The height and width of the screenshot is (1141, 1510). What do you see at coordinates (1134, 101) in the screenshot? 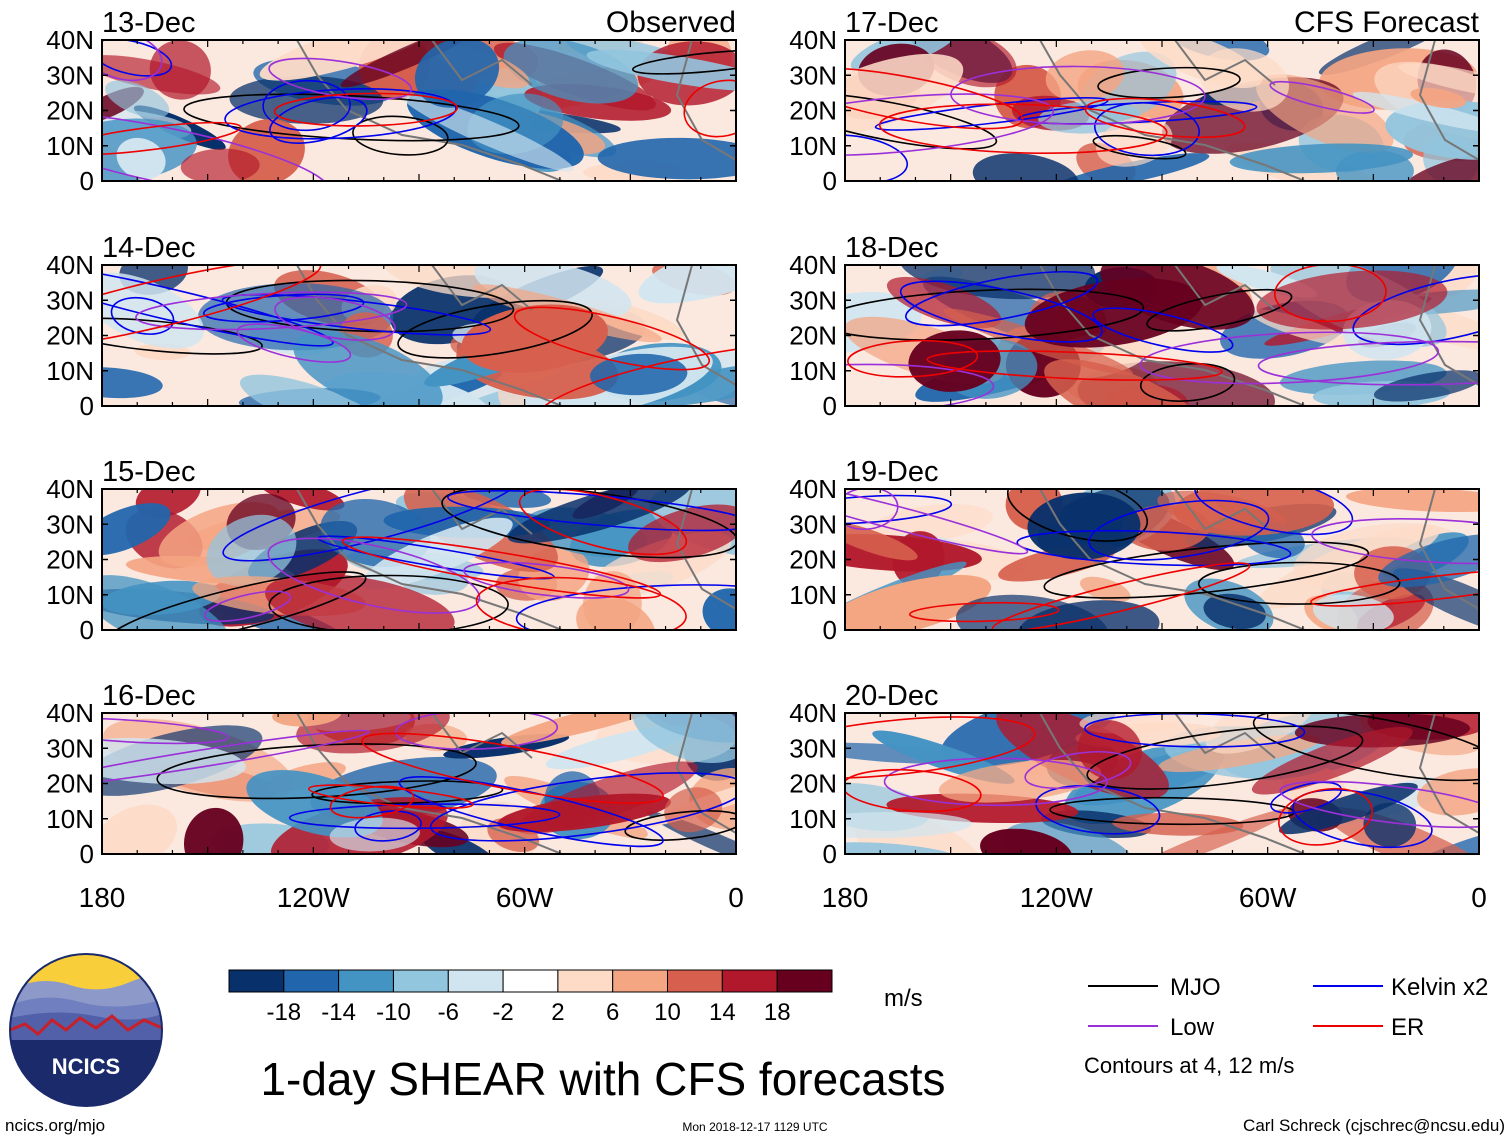
I see `panel-17-dec: 17-Dec 40N 30N 20N 10N 0` at bounding box center [1134, 101].